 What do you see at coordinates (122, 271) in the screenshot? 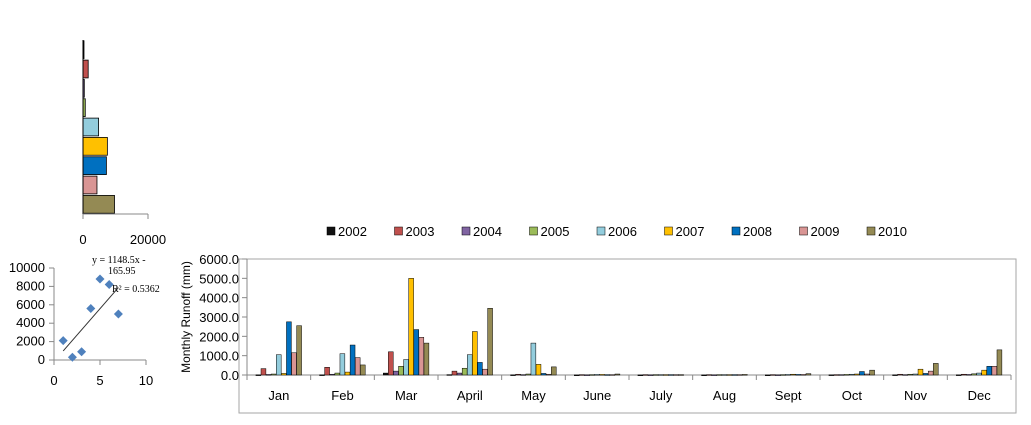
I see `trendline-equation-line-2: 165.95` at bounding box center [122, 271].